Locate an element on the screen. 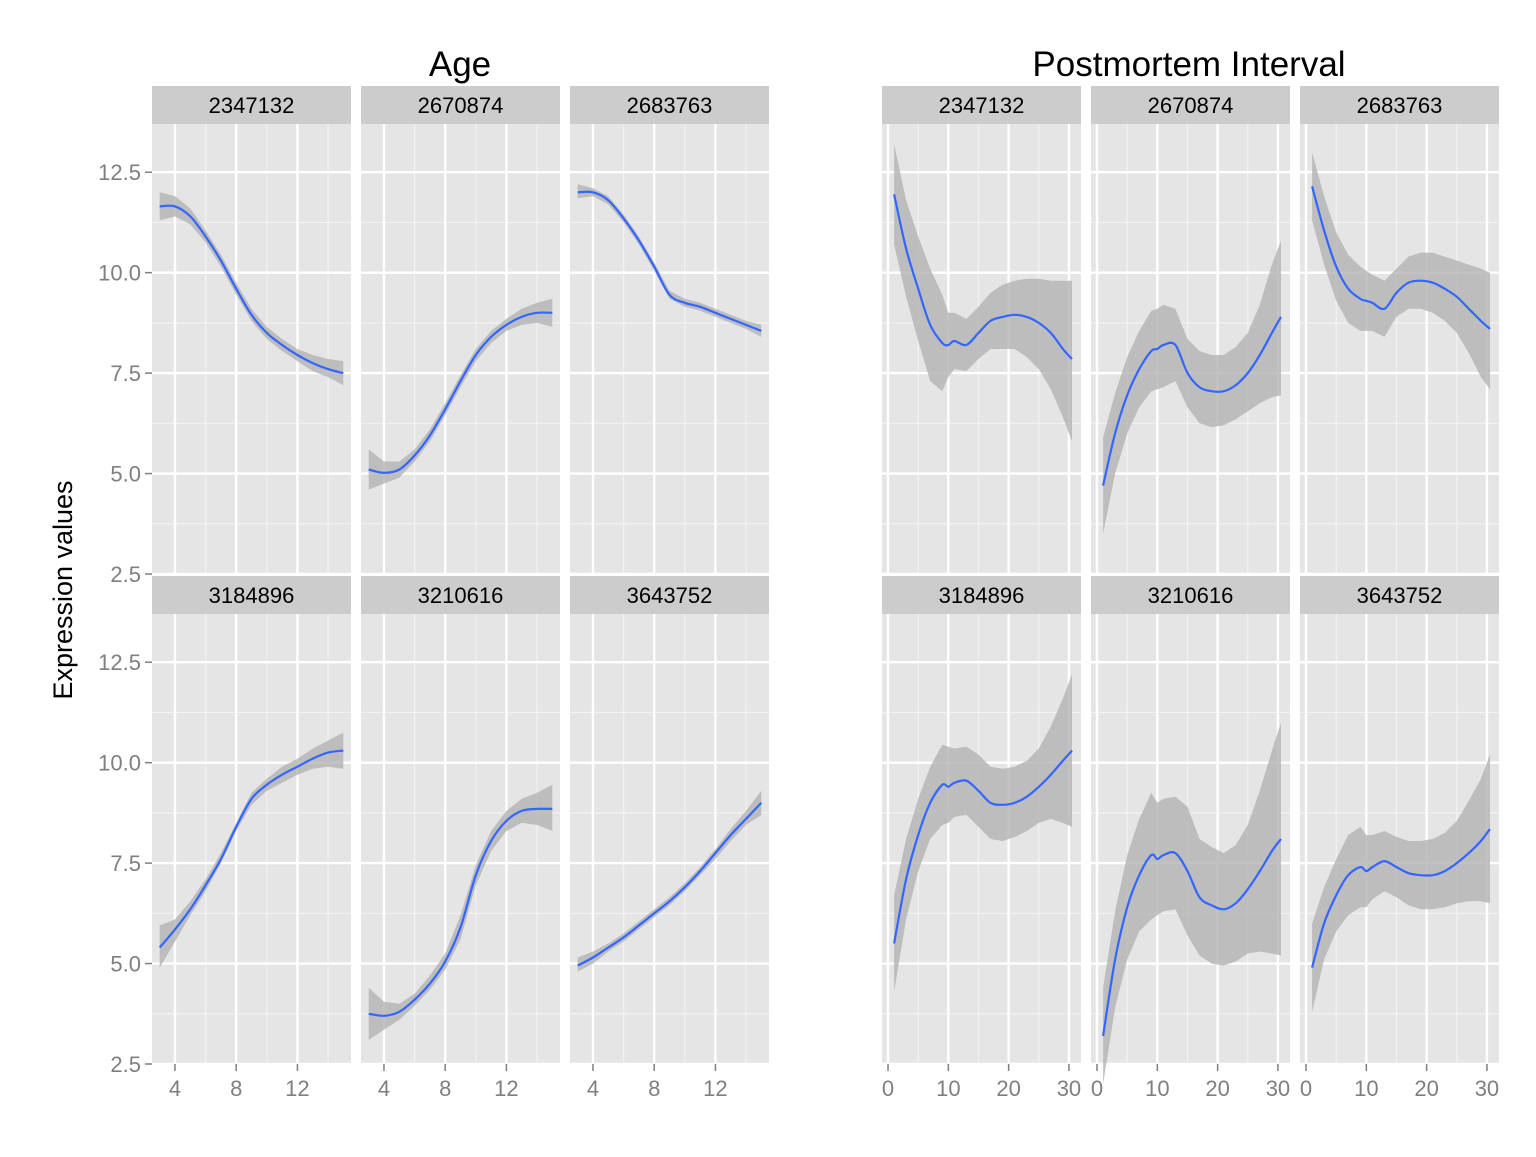 The image size is (1536, 1157). pmi-panel-2670874-strip is located at coordinates (1190, 105).